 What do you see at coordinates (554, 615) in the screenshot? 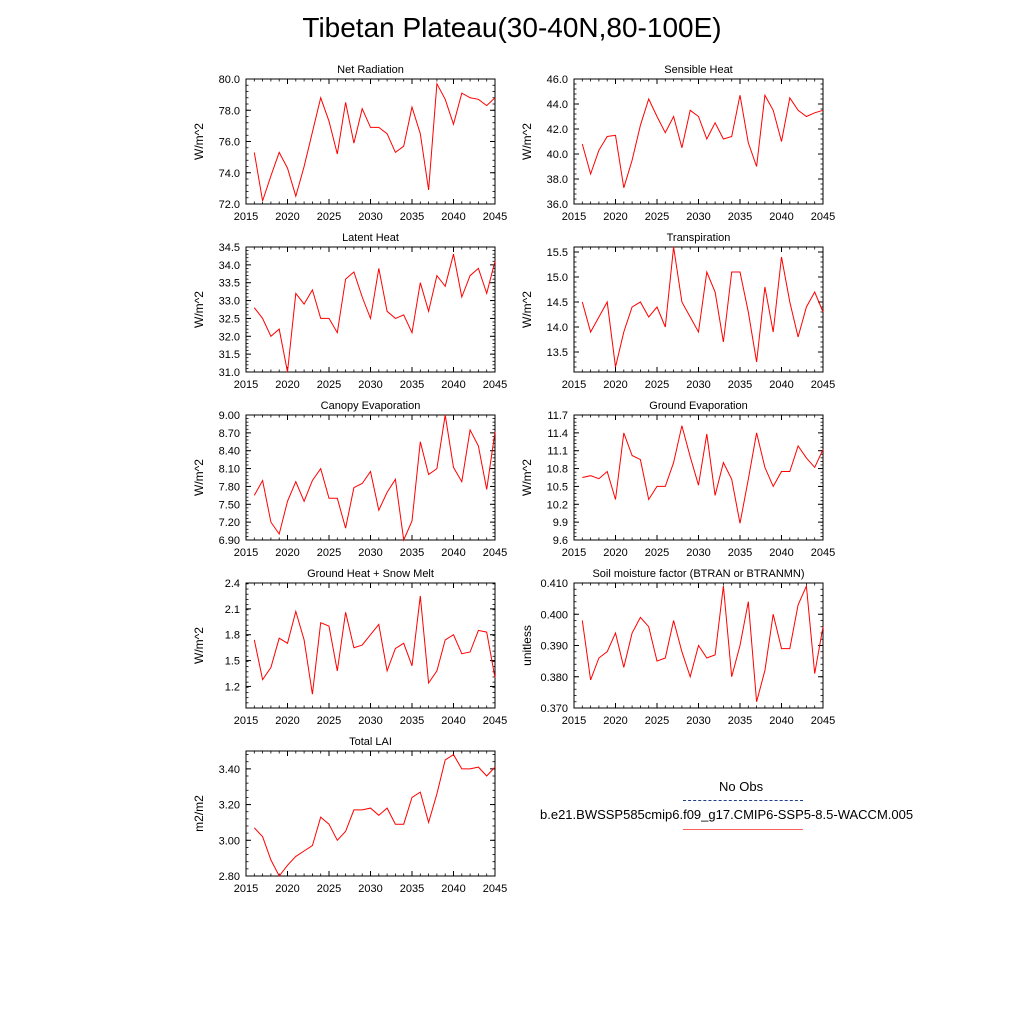
I see `y-tick-label: 0.400` at bounding box center [554, 615].